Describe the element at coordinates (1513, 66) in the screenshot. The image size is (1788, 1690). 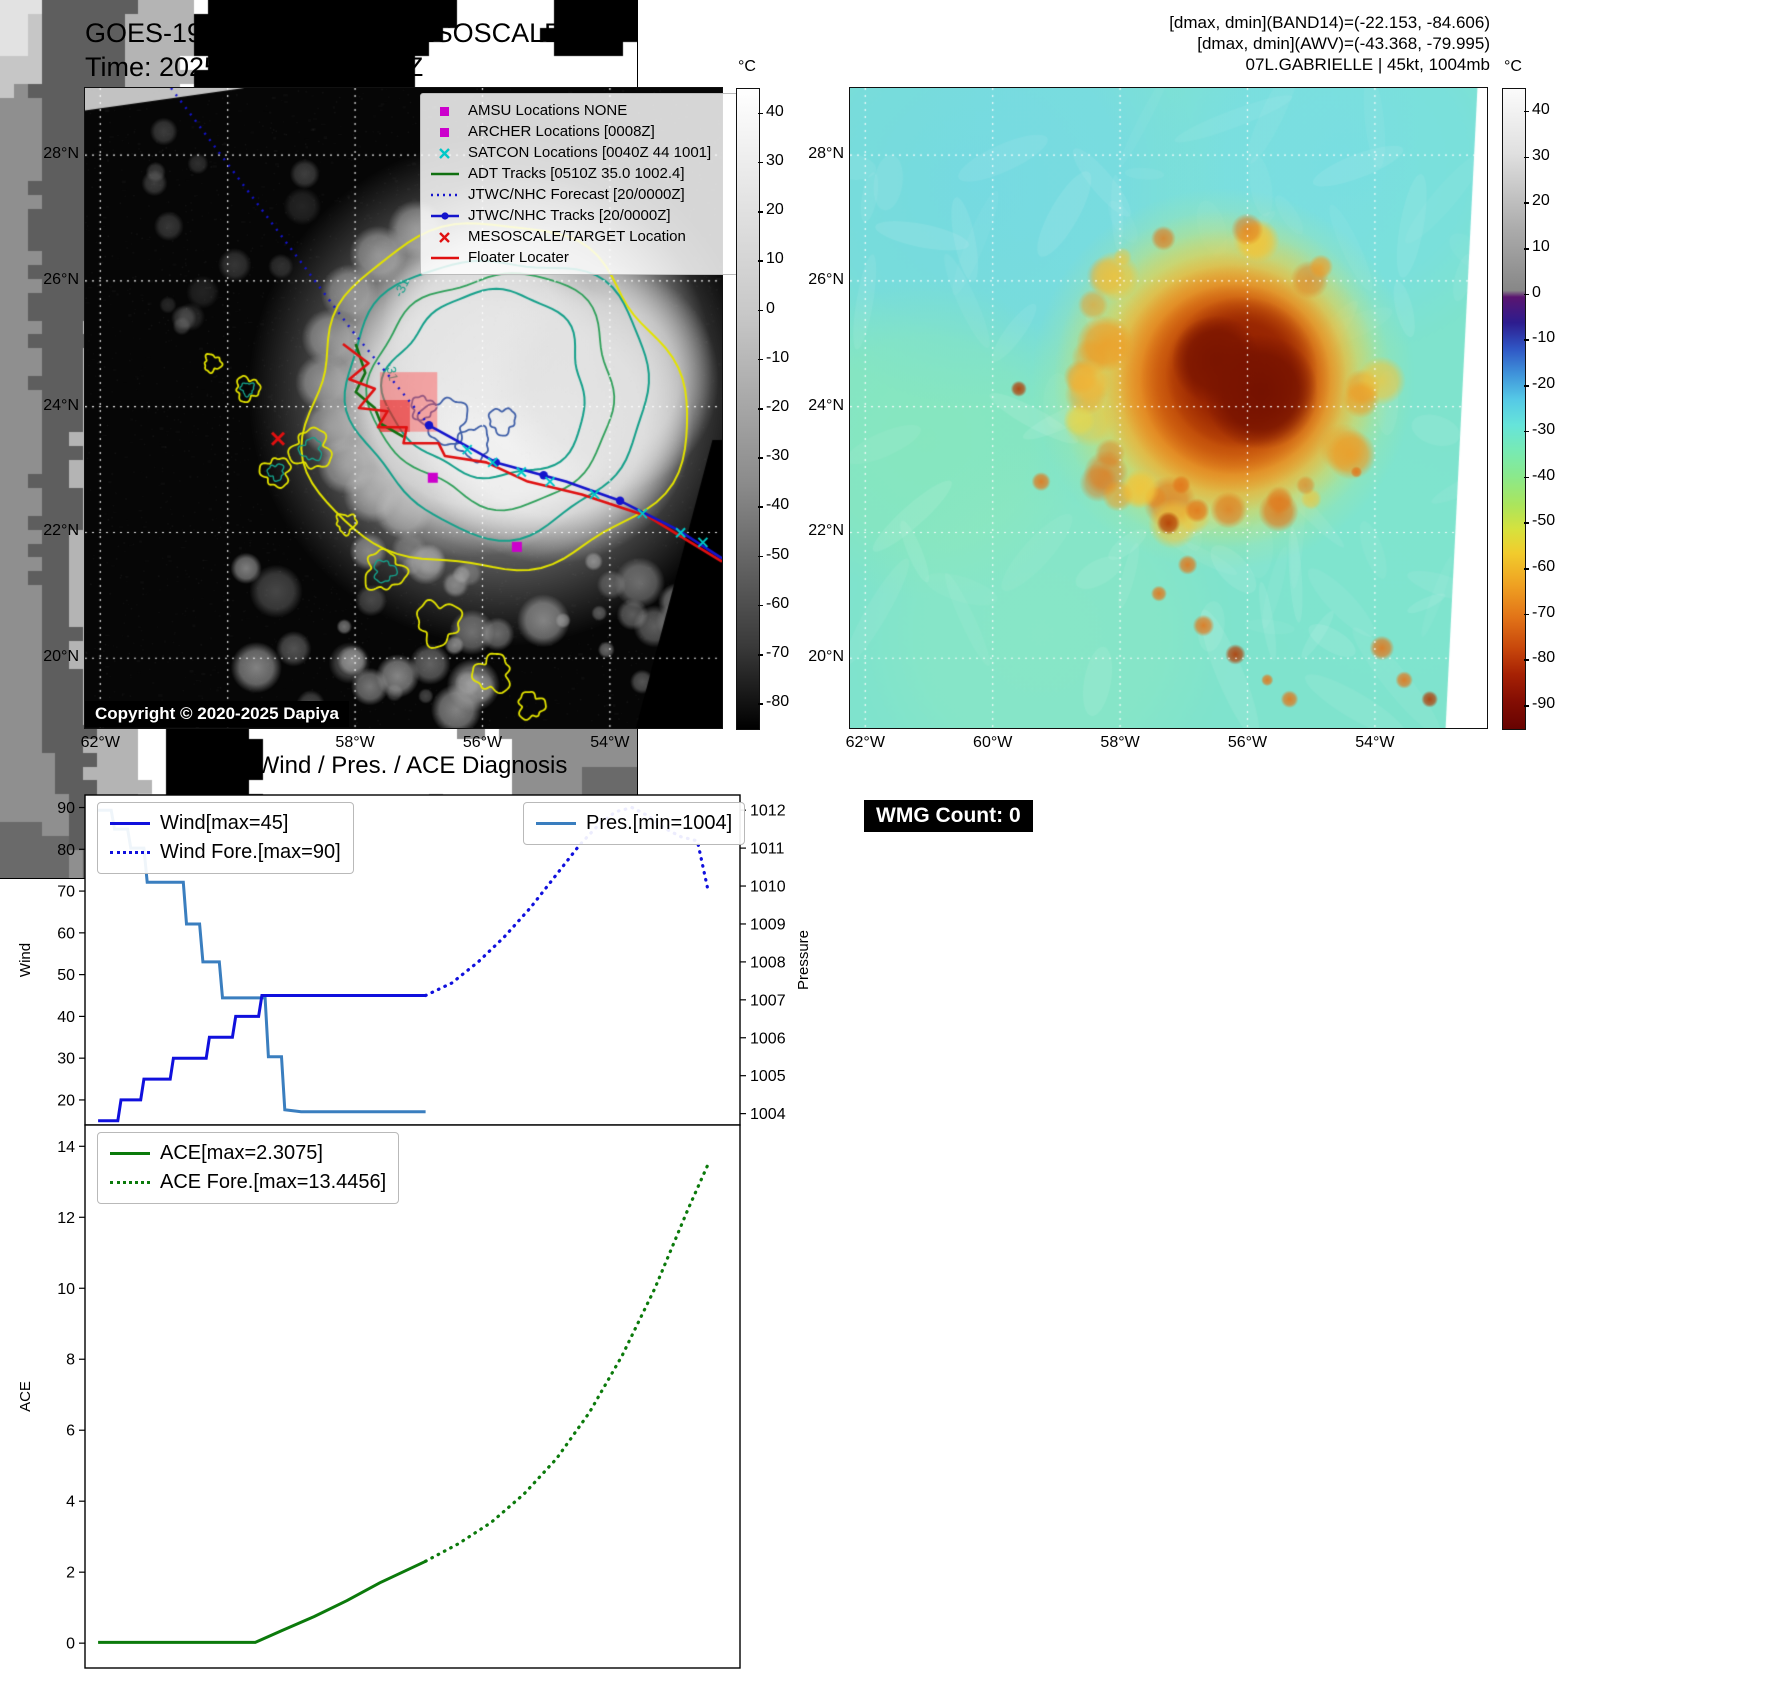
I see `awv-colorbar-unit: °C` at that location.